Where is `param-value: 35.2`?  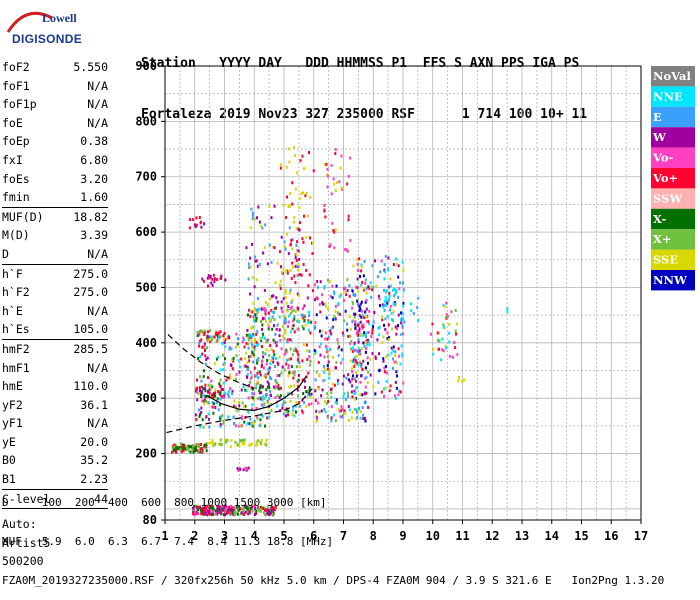
param-value: 35.2 is located at coordinates (94, 460).